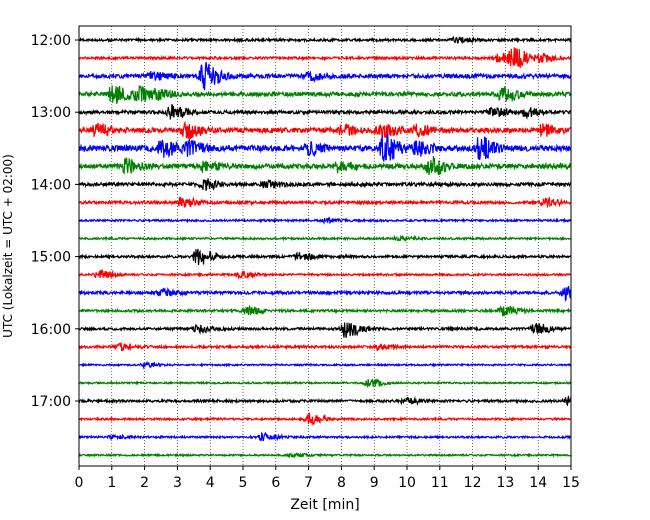  I want to click on y-tick-label: 17:00, so click(51, 402).